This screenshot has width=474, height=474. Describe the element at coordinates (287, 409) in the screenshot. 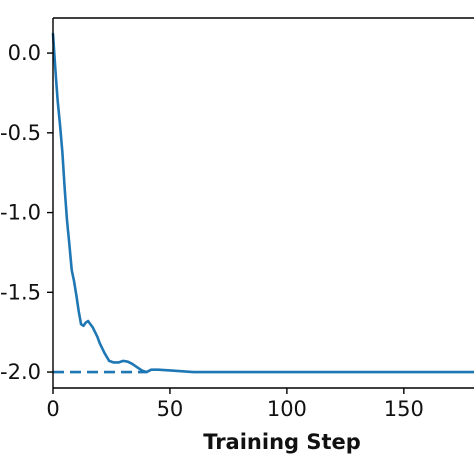

I see `x-tick-label: 100` at that location.